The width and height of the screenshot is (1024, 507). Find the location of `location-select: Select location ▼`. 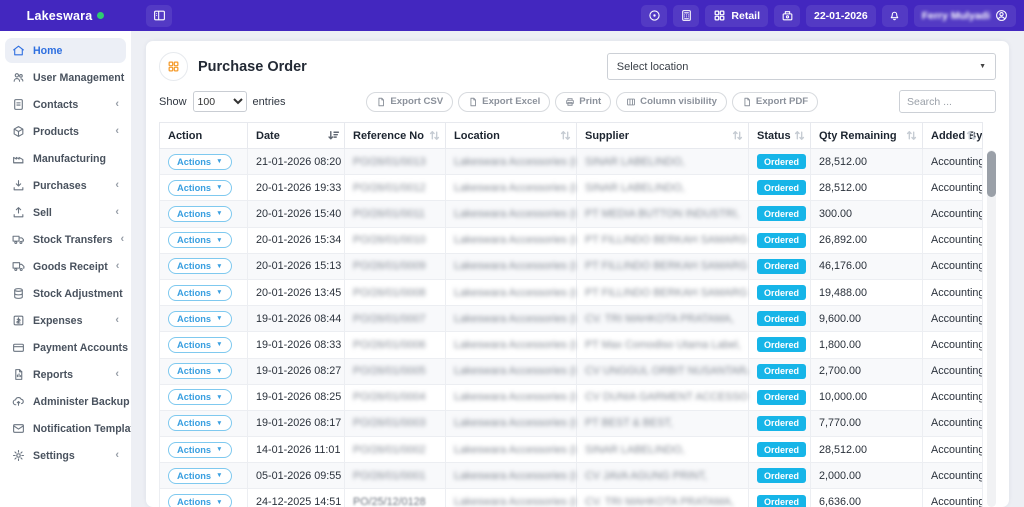

location-select: Select location ▼ is located at coordinates (801, 66).